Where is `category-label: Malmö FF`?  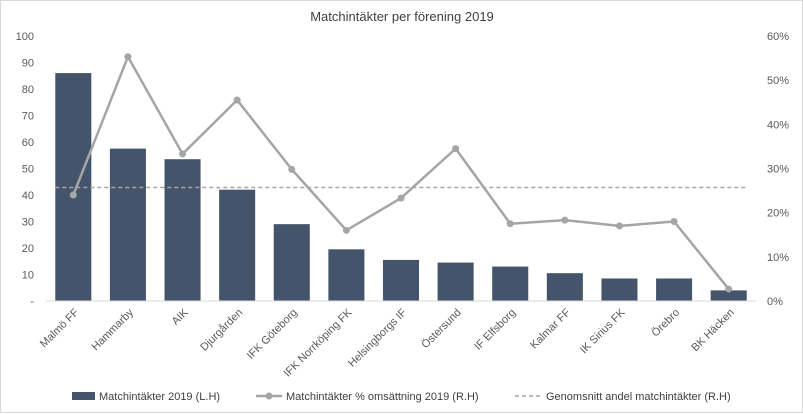 category-label: Malmö FF is located at coordinates (60, 328).